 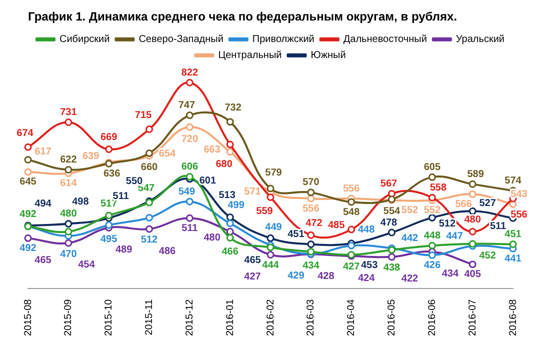 What do you see at coordinates (352, 317) in the screenshot?
I see `x-tick-label: 2016-04` at bounding box center [352, 317].